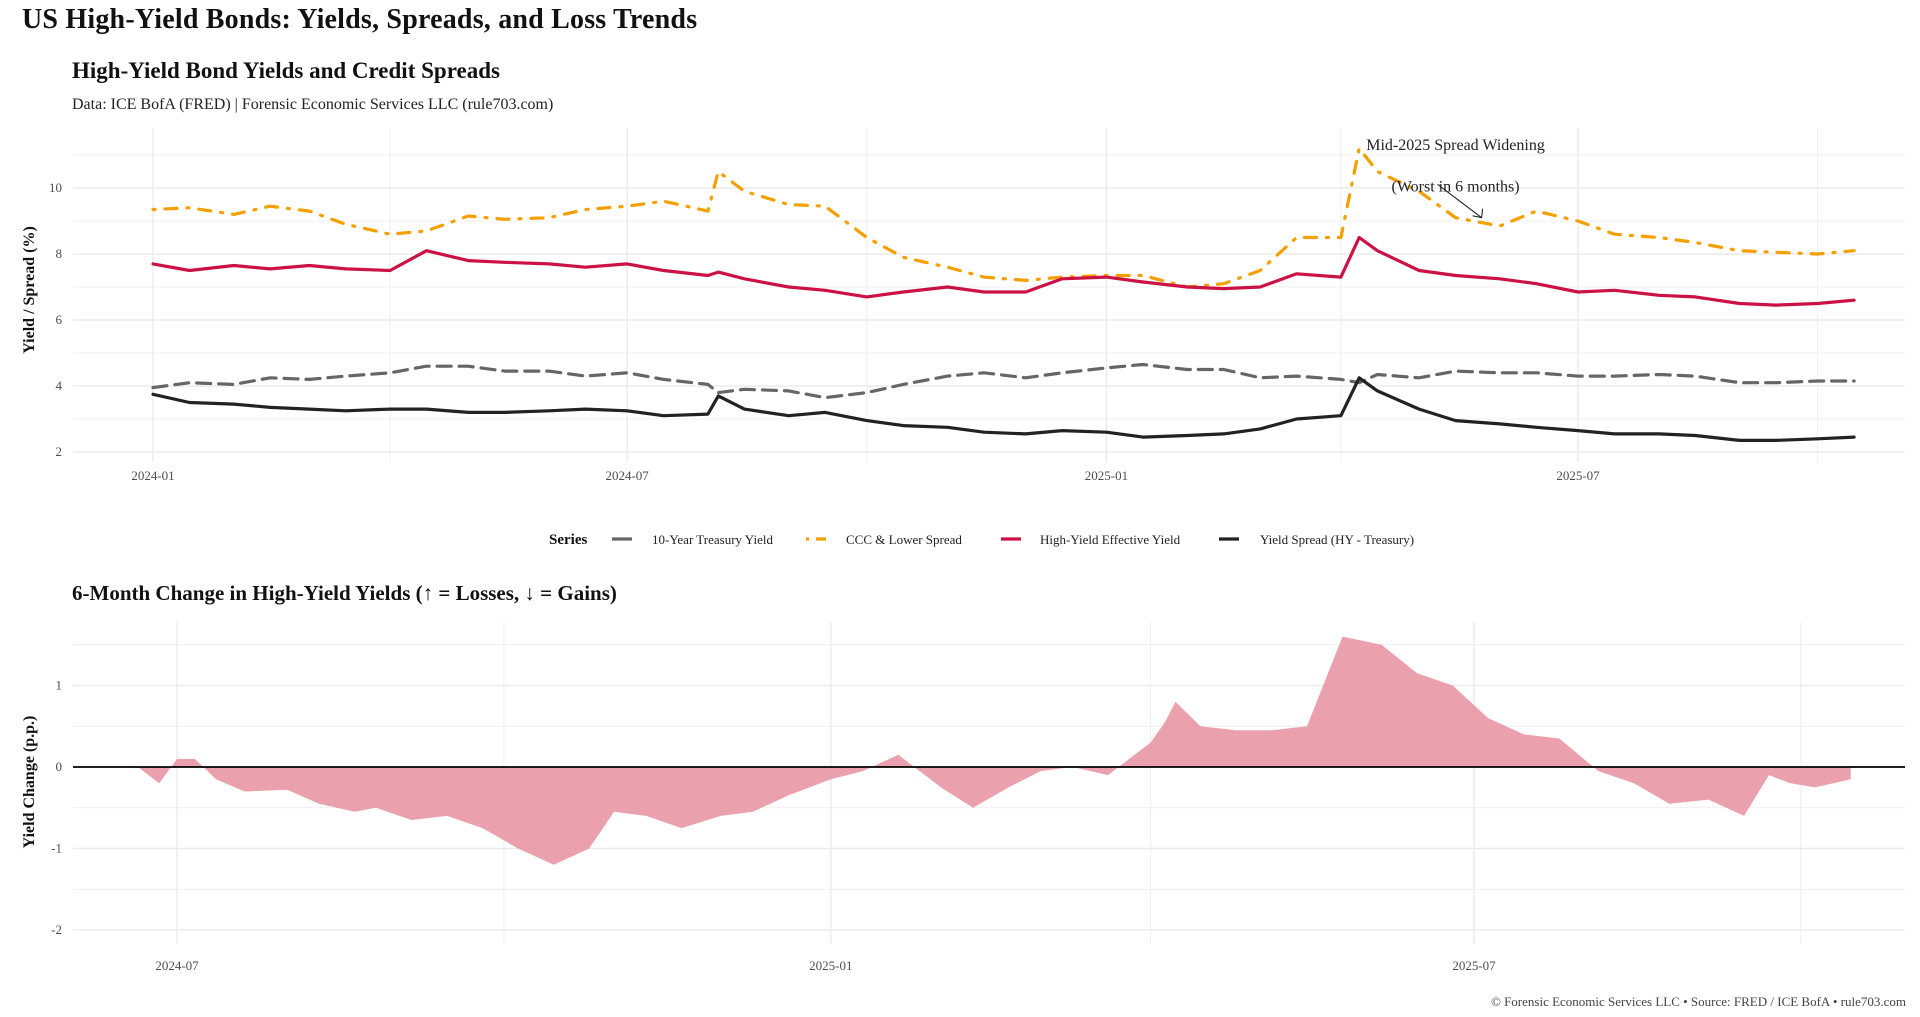 This screenshot has height=1017, width=1920. Describe the element at coordinates (59, 385) in the screenshot. I see `y-tick-label: 4` at that location.